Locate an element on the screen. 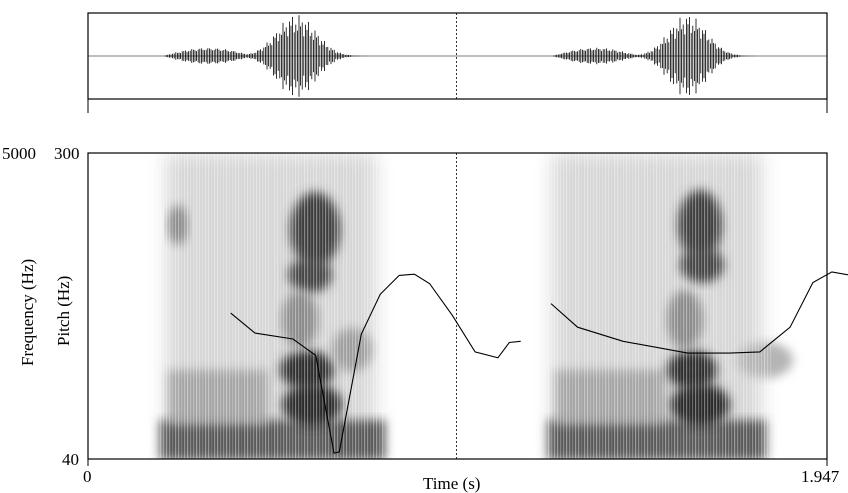 The height and width of the screenshot is (493, 848). pitch-bottom-label: 40 is located at coordinates (70, 459).